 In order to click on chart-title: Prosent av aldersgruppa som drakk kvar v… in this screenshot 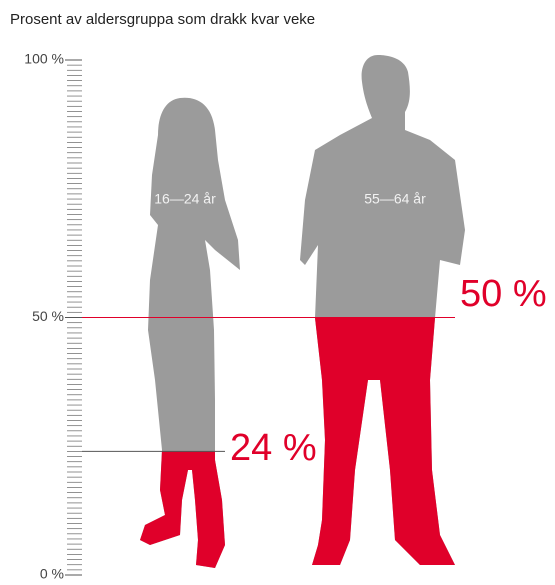, I will do `click(162, 19)`.